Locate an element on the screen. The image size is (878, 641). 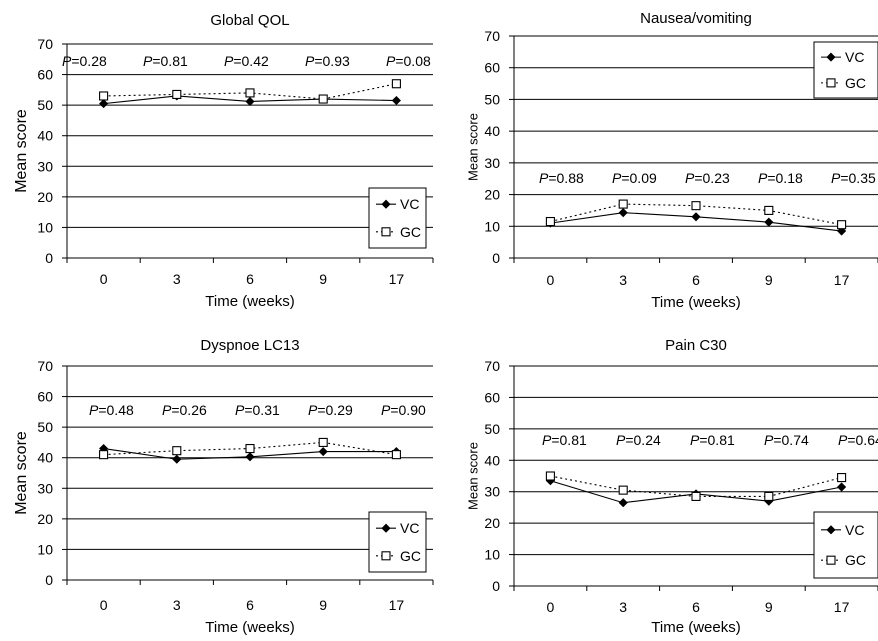
chart-title: Nausea/vomiting is located at coordinates (696, 18).